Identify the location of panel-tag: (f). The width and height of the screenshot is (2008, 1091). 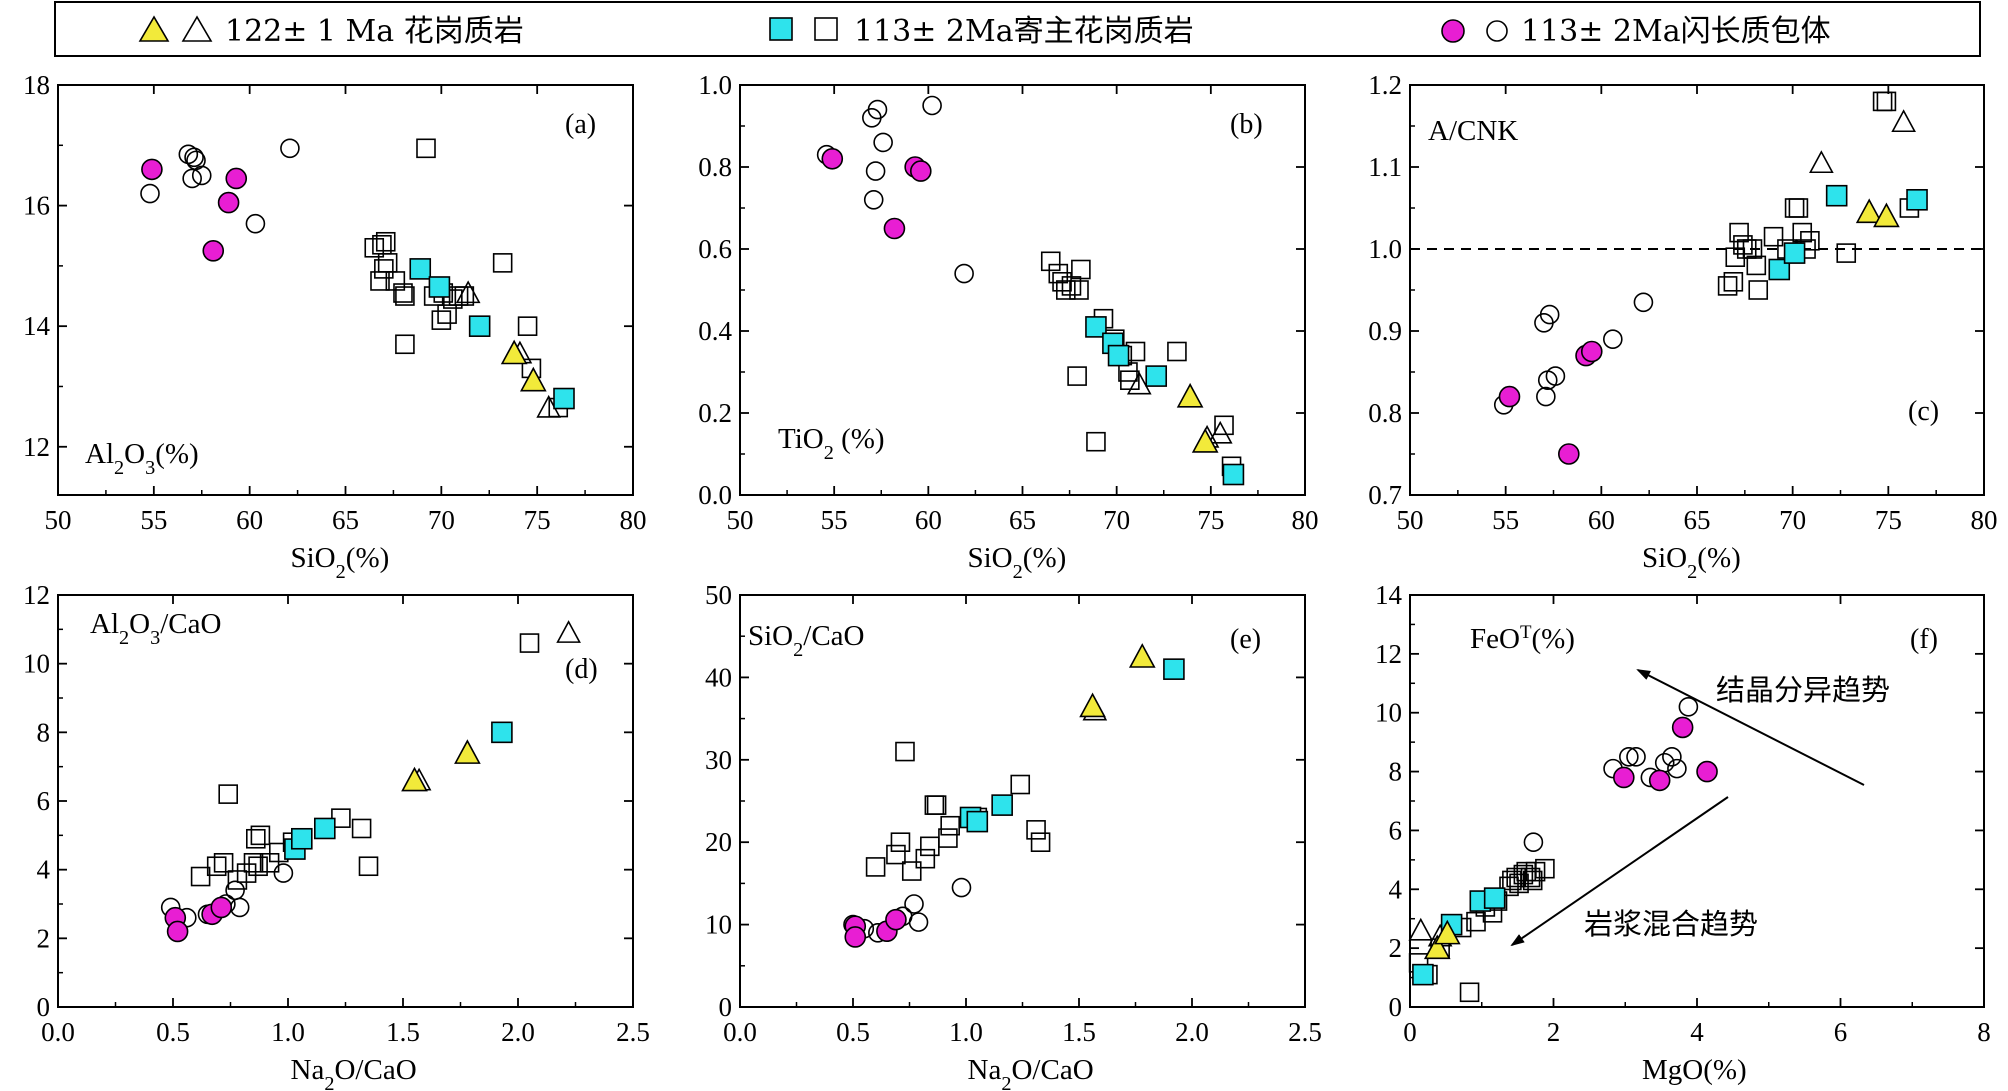
(1924, 639).